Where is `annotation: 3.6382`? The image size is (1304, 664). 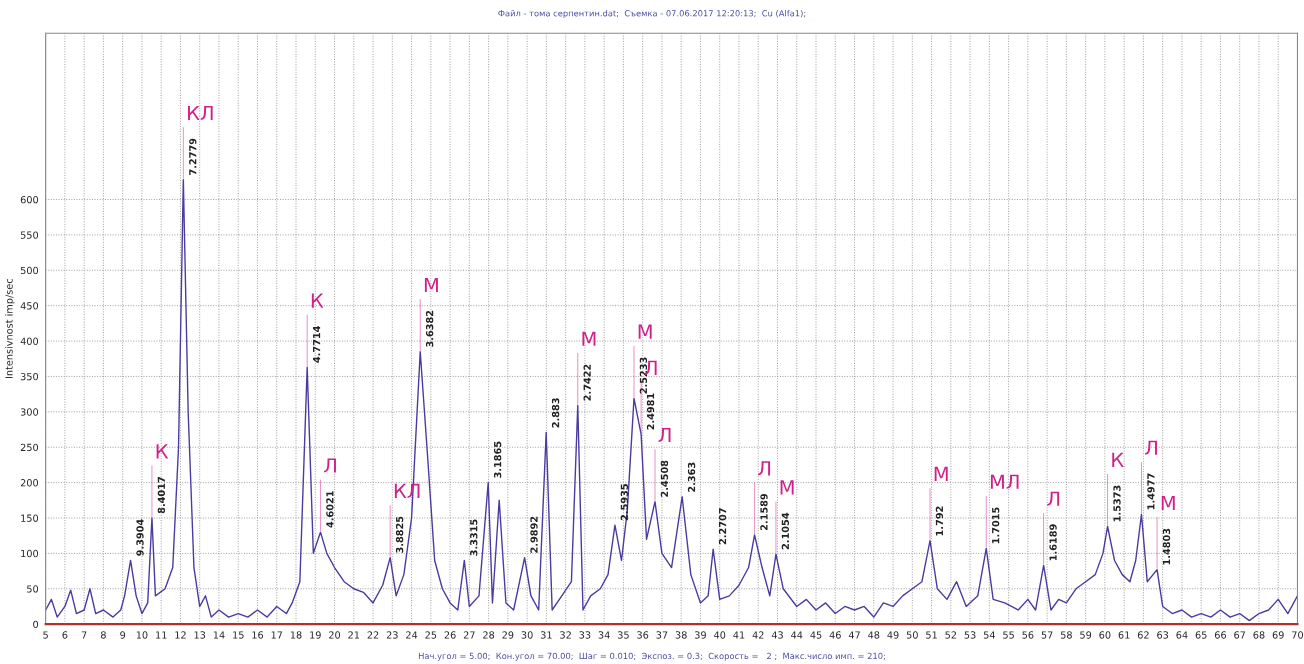
annotation: 3.6382 is located at coordinates (429, 328).